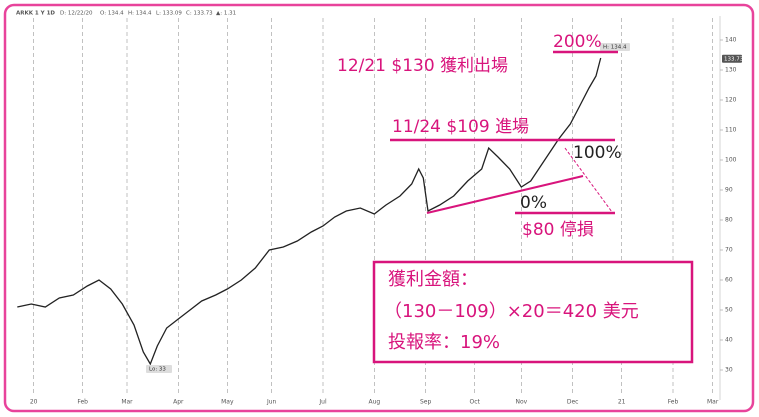 The height and width of the screenshot is (417, 759). What do you see at coordinates (729, 220) in the screenshot?
I see `y-tick-label: 80` at bounding box center [729, 220].